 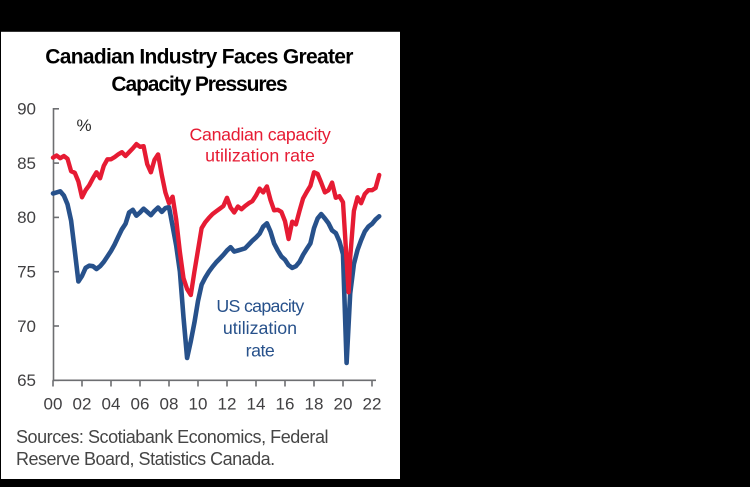 I want to click on svg-text: 90, so click(x=26, y=109).